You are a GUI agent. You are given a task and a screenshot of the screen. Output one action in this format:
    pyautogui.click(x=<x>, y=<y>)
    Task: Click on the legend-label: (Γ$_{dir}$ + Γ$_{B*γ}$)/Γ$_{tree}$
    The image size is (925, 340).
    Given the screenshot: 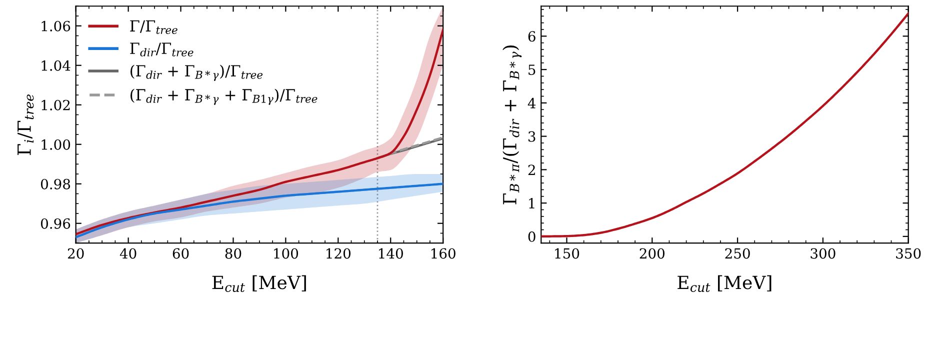 What is the action you would take?
    pyautogui.click(x=196, y=72)
    